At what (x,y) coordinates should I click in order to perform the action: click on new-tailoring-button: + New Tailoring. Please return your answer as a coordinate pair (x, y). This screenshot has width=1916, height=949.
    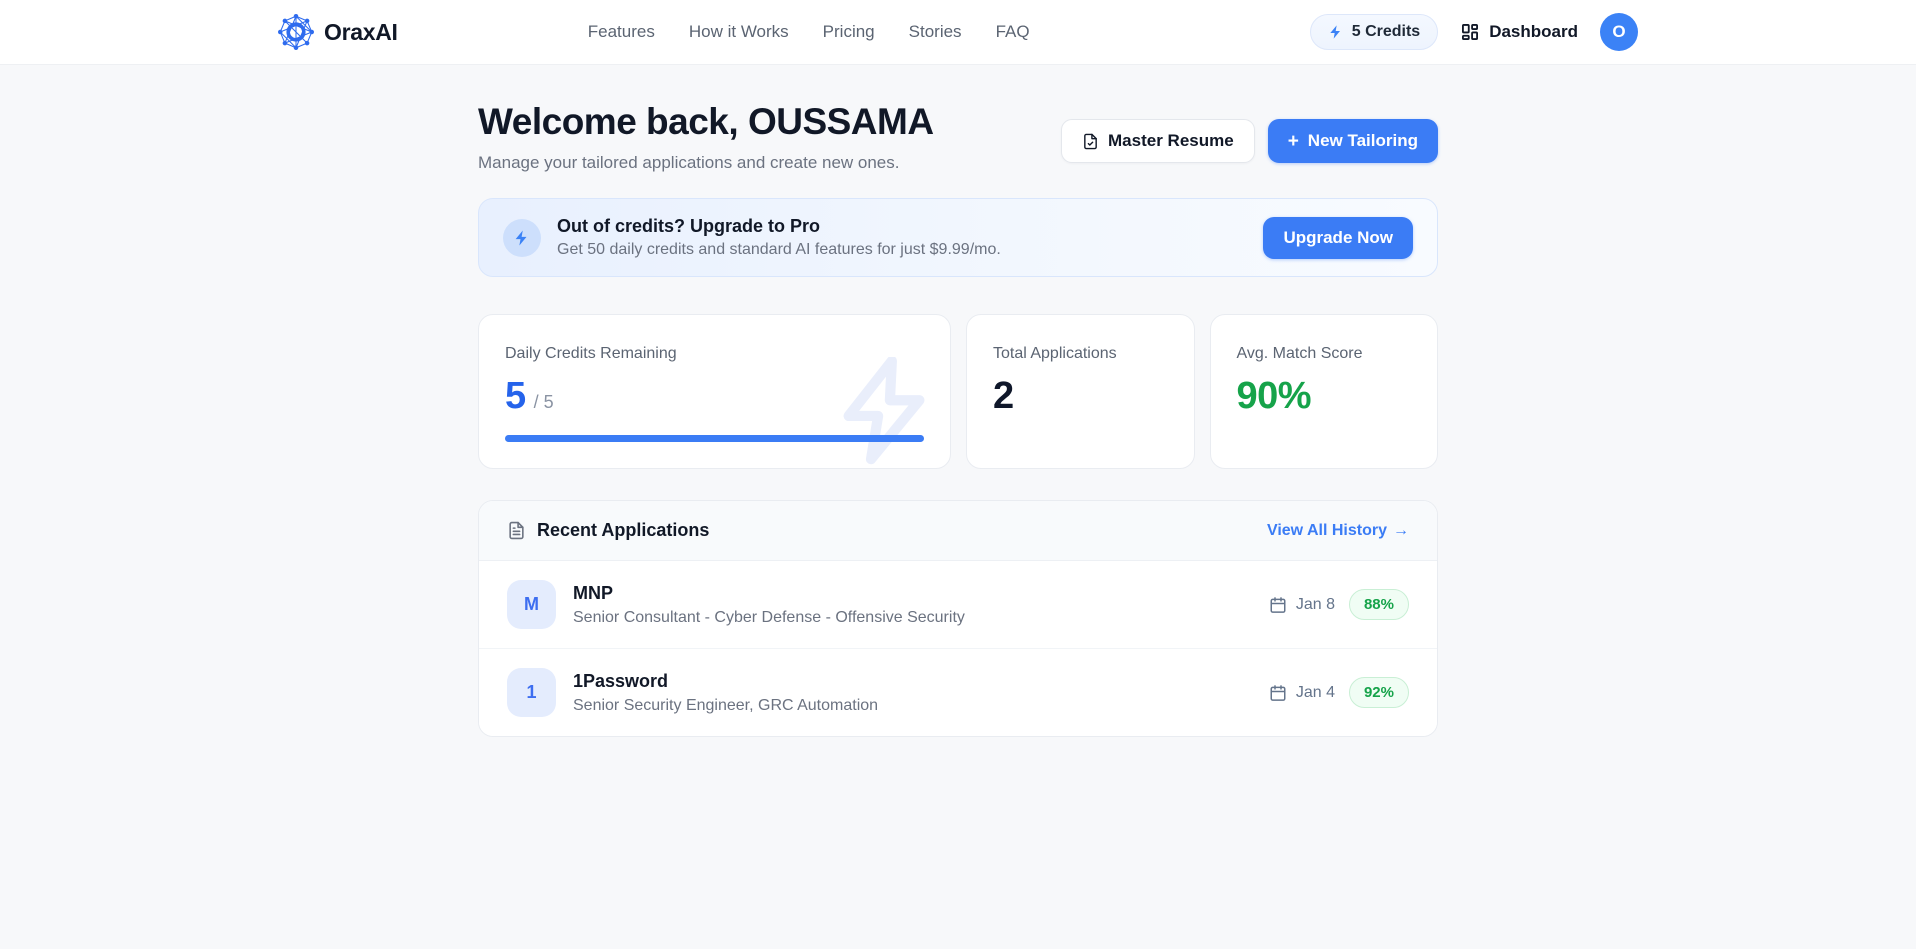
    Looking at the image, I should click on (1352, 141).